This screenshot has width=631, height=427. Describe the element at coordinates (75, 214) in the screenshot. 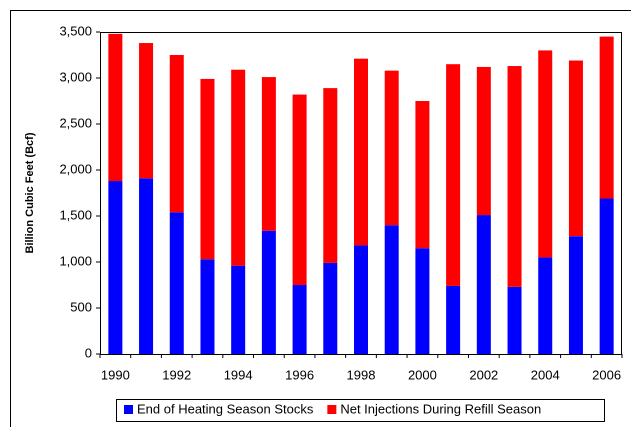

I see `y-tick-label: 1,500` at that location.